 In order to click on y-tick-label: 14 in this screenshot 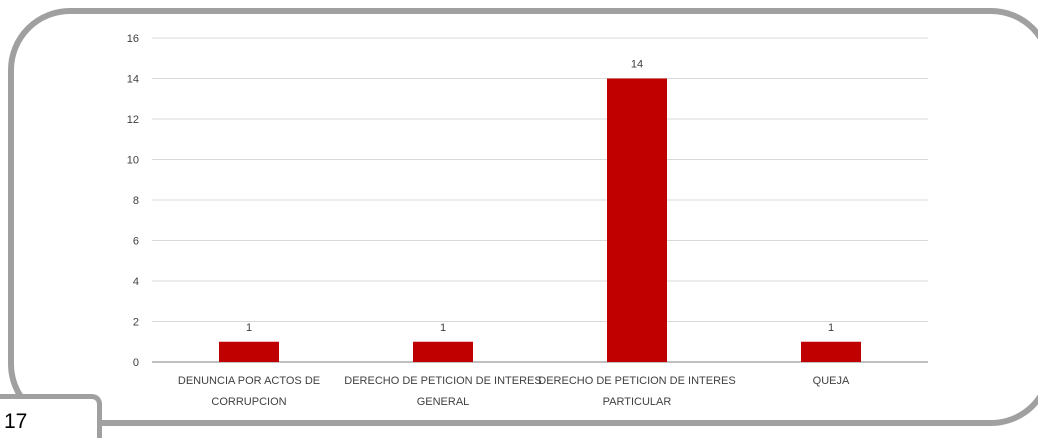, I will do `click(133, 80)`.